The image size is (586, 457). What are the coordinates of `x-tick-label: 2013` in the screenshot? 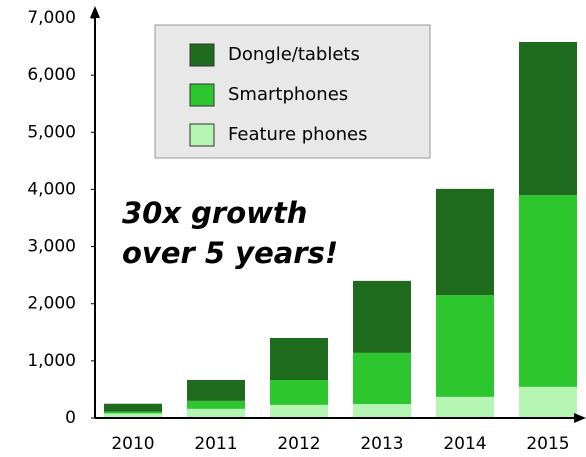 It's located at (381, 444).